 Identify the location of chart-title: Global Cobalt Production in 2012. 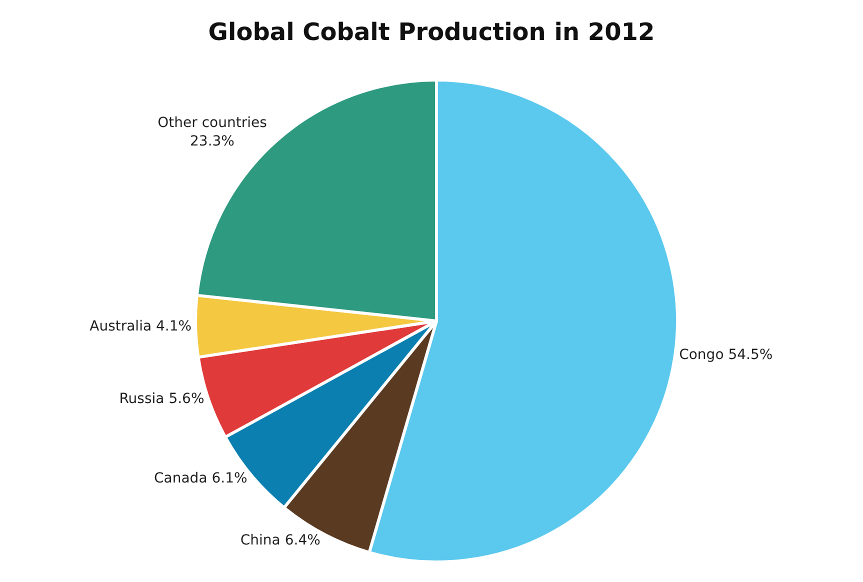
(431, 32).